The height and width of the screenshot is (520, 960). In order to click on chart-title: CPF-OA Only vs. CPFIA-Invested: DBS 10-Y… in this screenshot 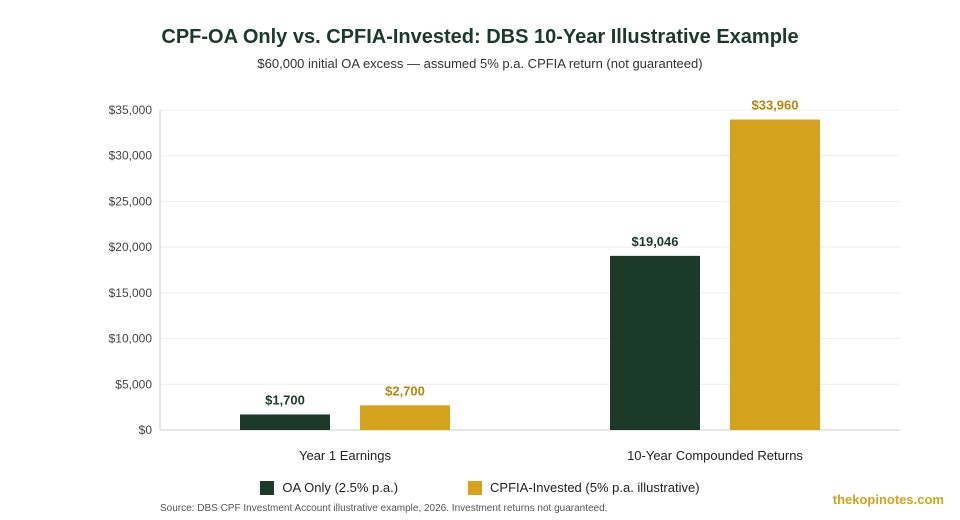, I will do `click(480, 37)`.